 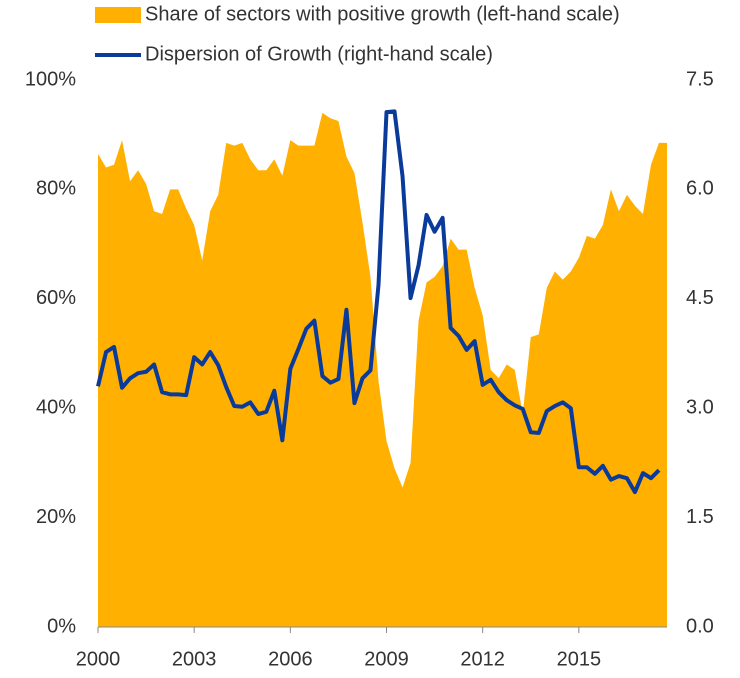 I want to click on y2-tick-label: 4.5, so click(x=700, y=298).